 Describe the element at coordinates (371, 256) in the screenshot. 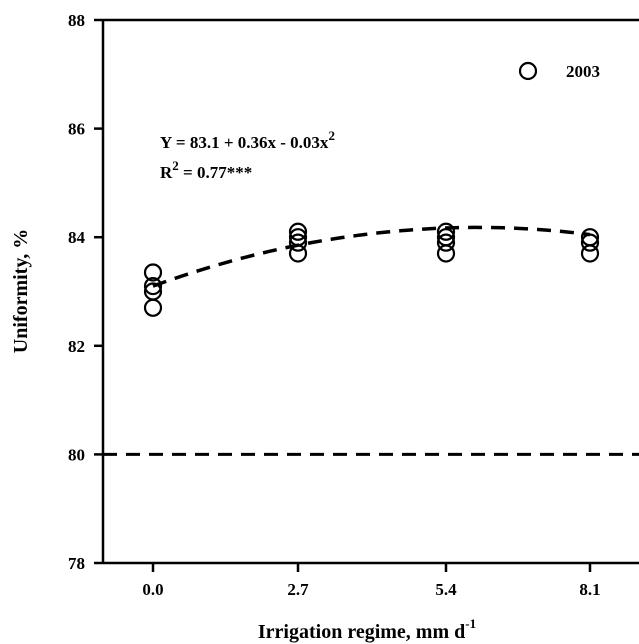

I see `fit-curve` at that location.